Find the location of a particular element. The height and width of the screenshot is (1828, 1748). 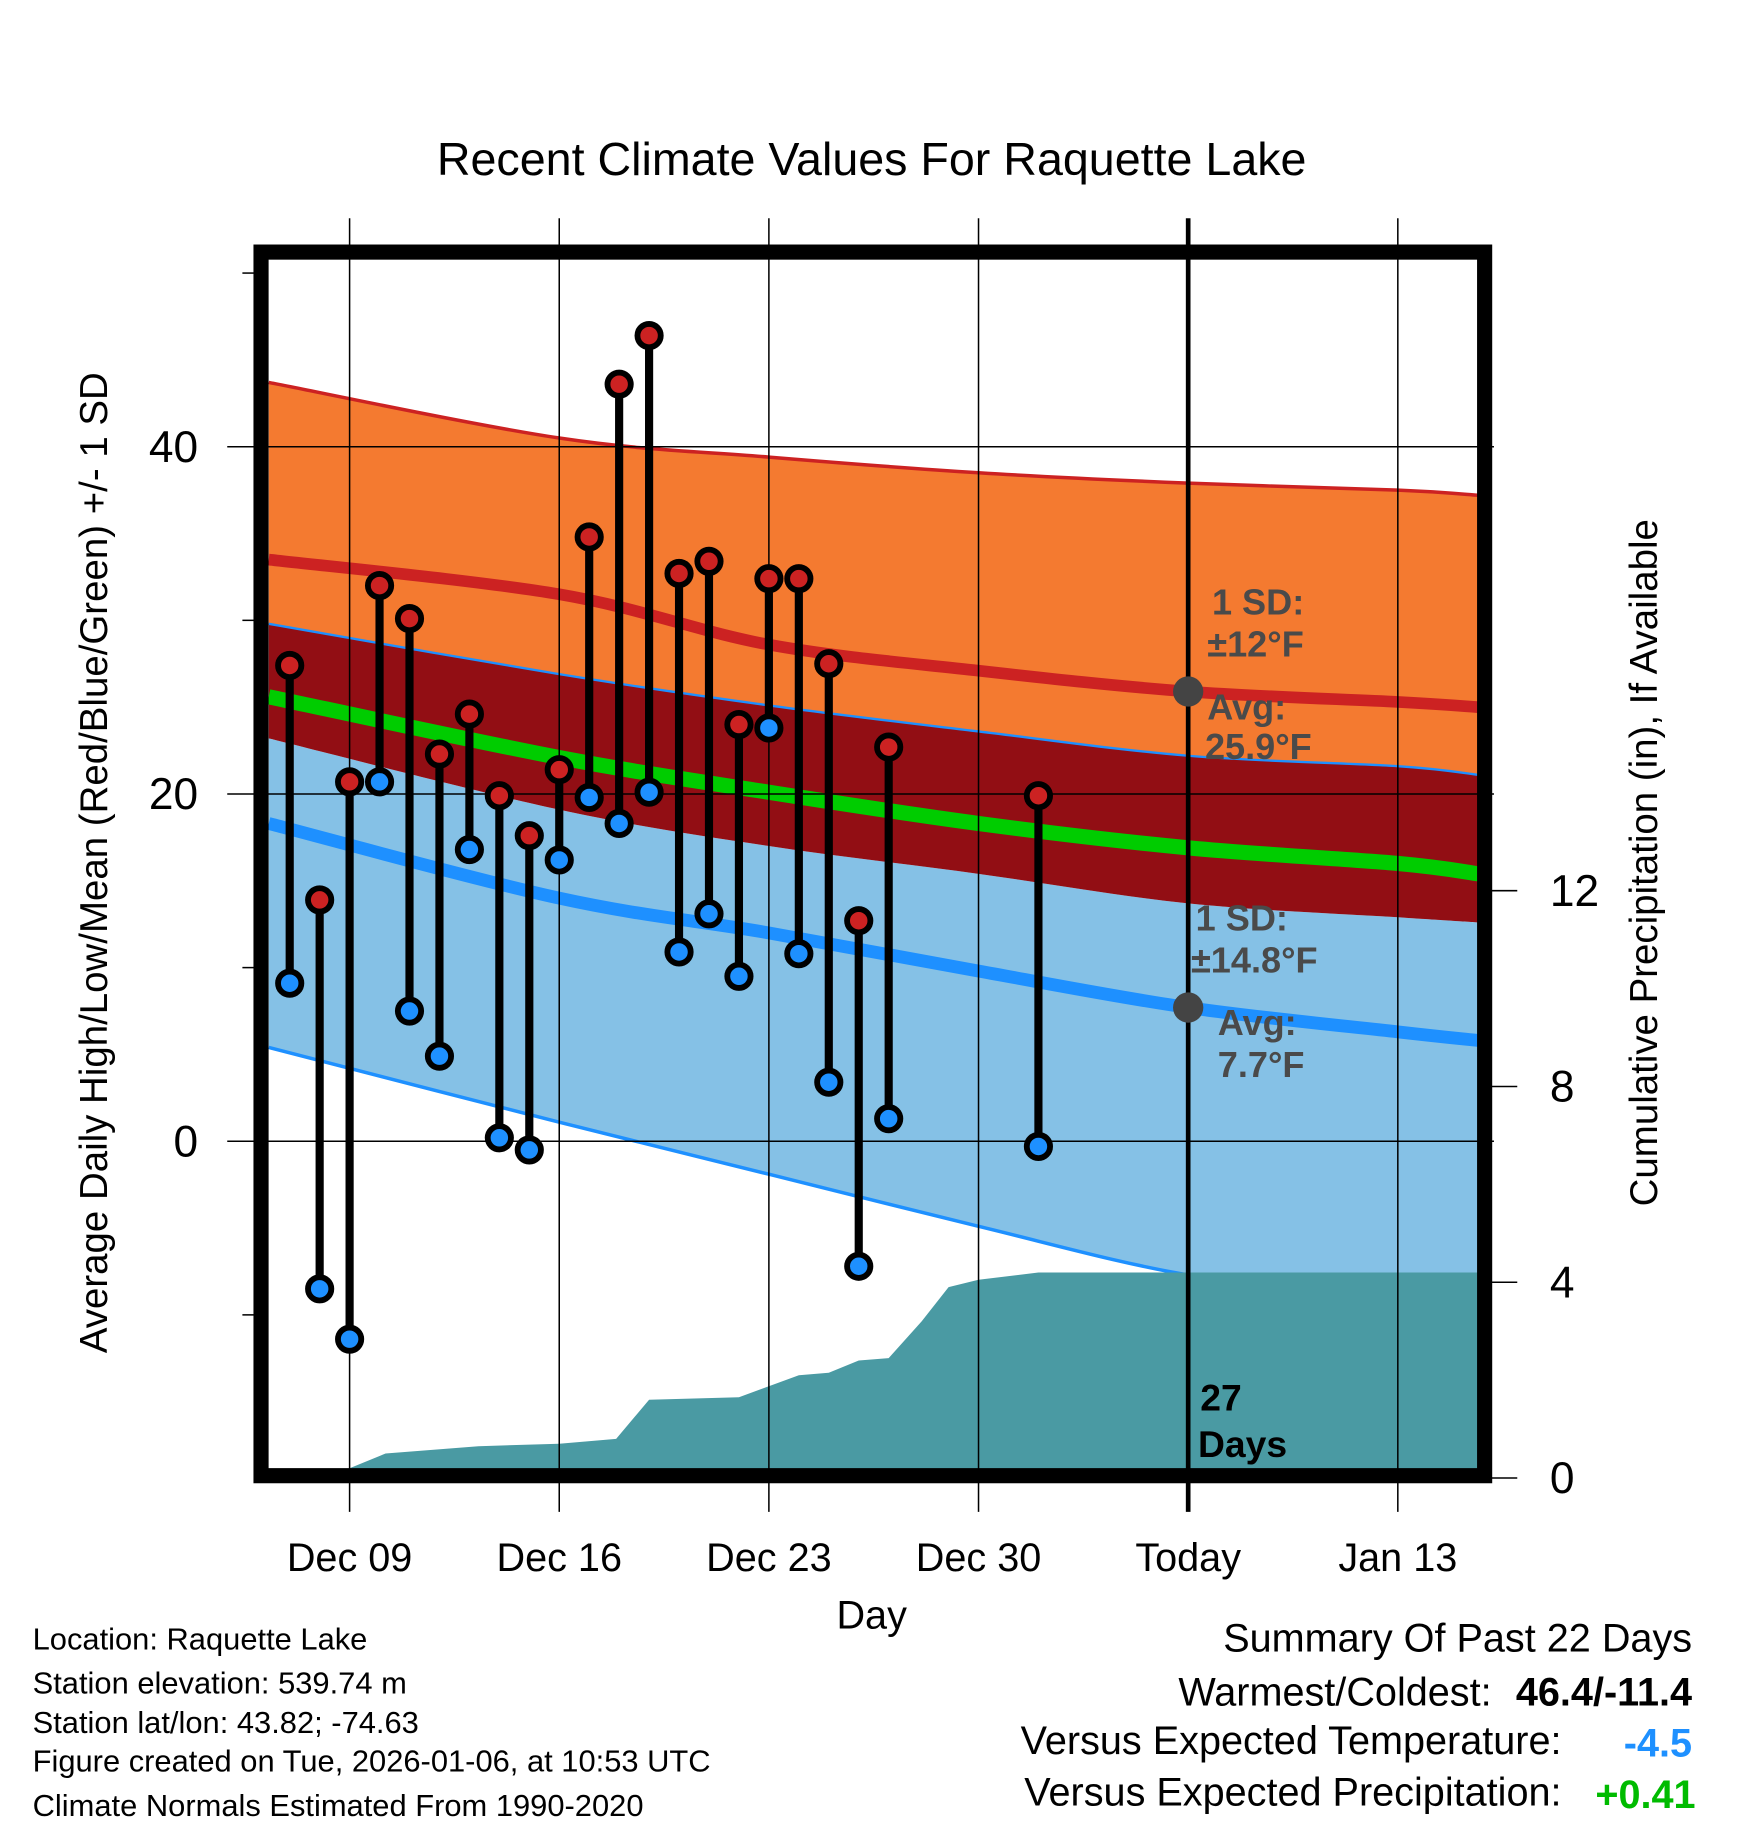

x-tick-label: Dec 23 is located at coordinates (769, 1558).